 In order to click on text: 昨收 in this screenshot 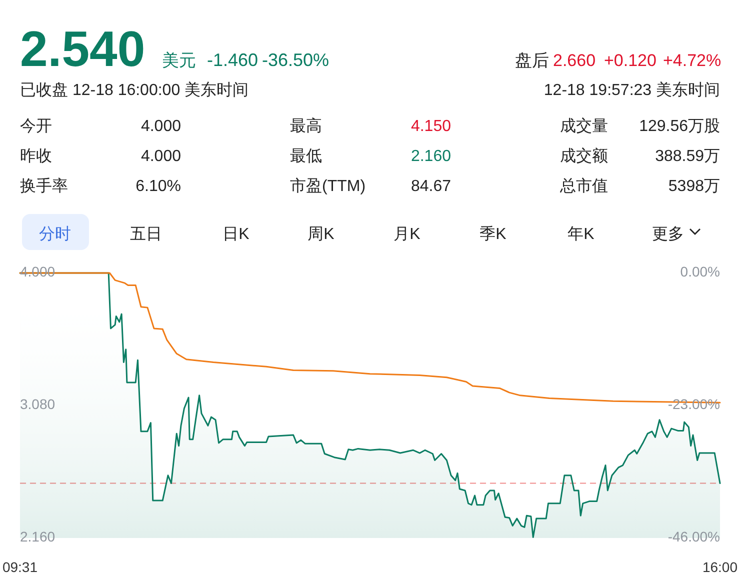, I will do `click(36, 156)`.